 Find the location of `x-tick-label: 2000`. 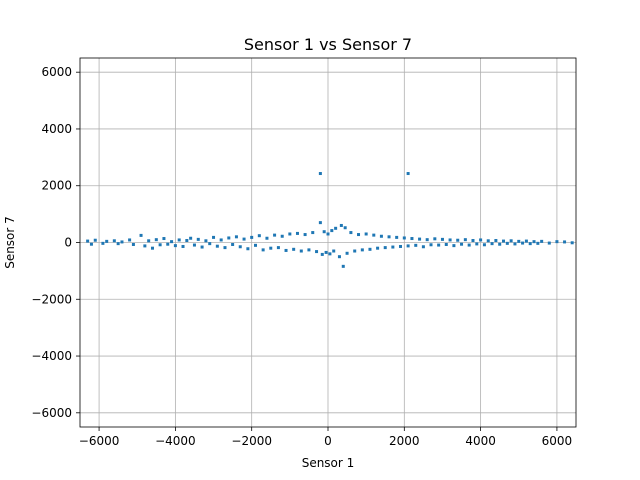

x-tick-label: 2000 is located at coordinates (404, 441).